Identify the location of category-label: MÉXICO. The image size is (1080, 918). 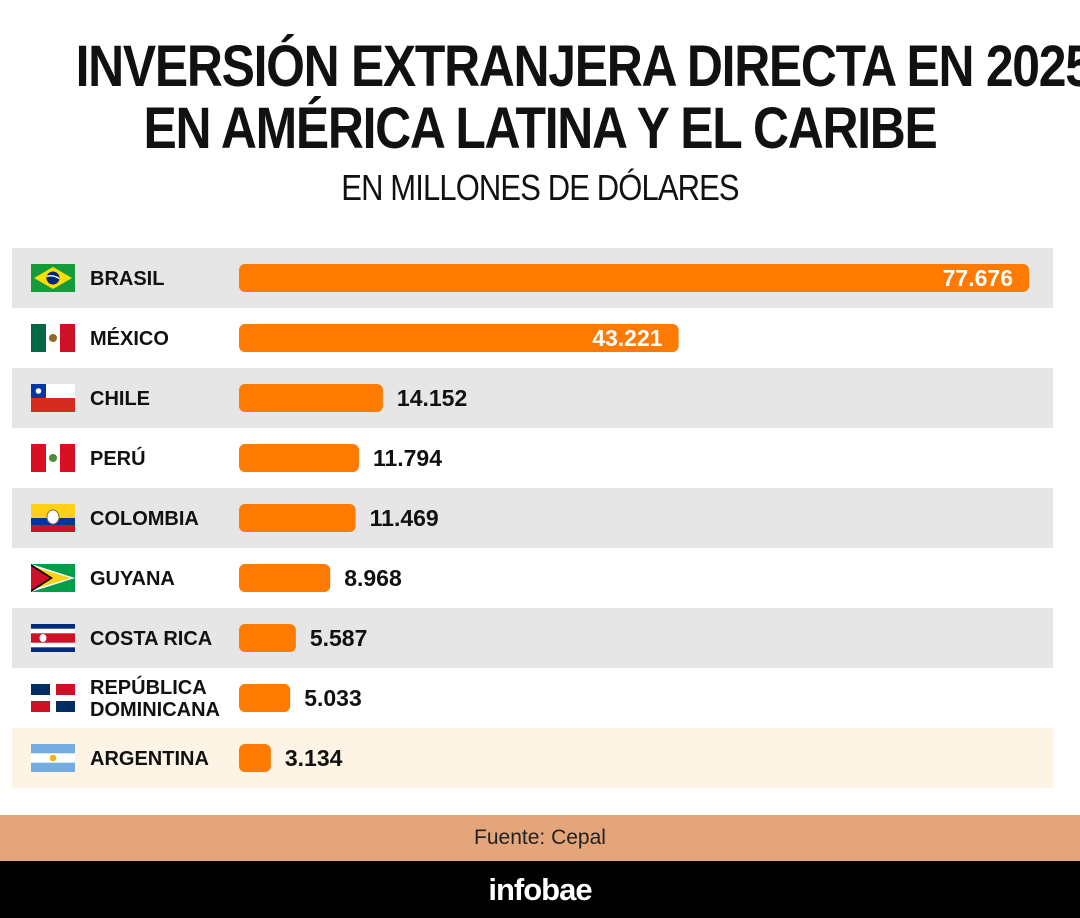
(129, 338).